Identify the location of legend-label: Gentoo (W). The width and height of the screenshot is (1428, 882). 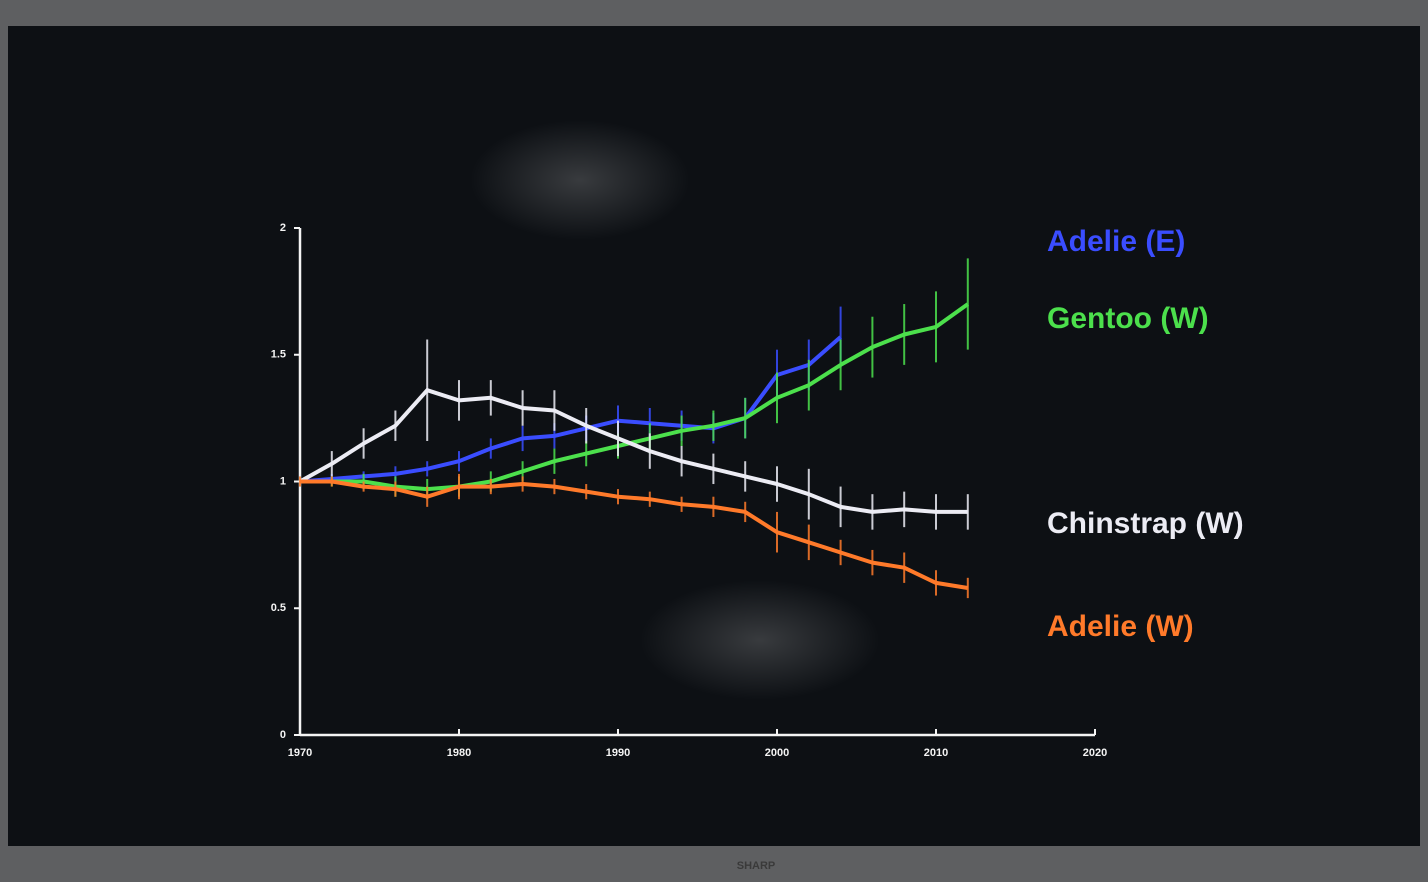
(1128, 318).